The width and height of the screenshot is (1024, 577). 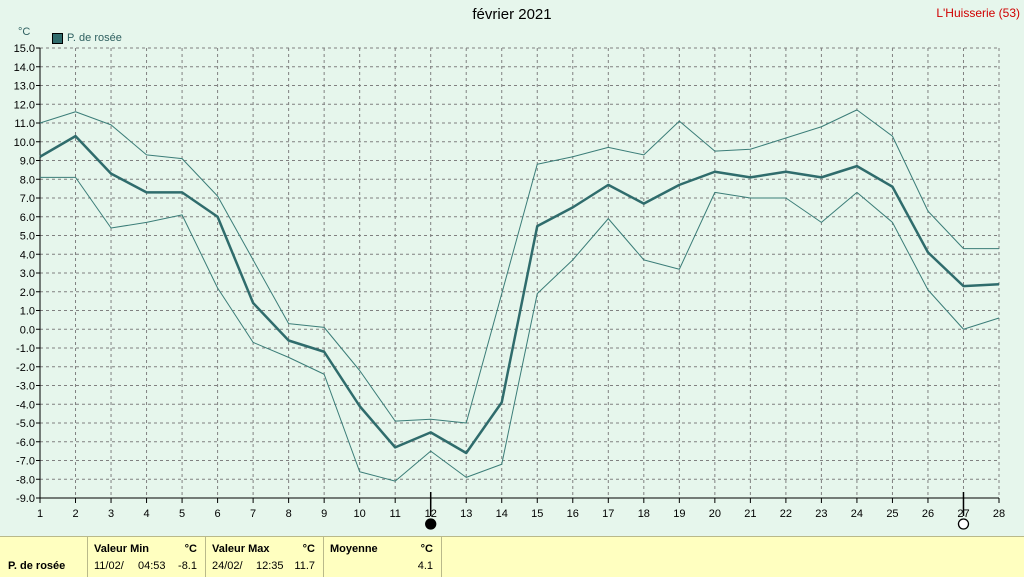 I want to click on x-tick-label: 16, so click(x=573, y=514).